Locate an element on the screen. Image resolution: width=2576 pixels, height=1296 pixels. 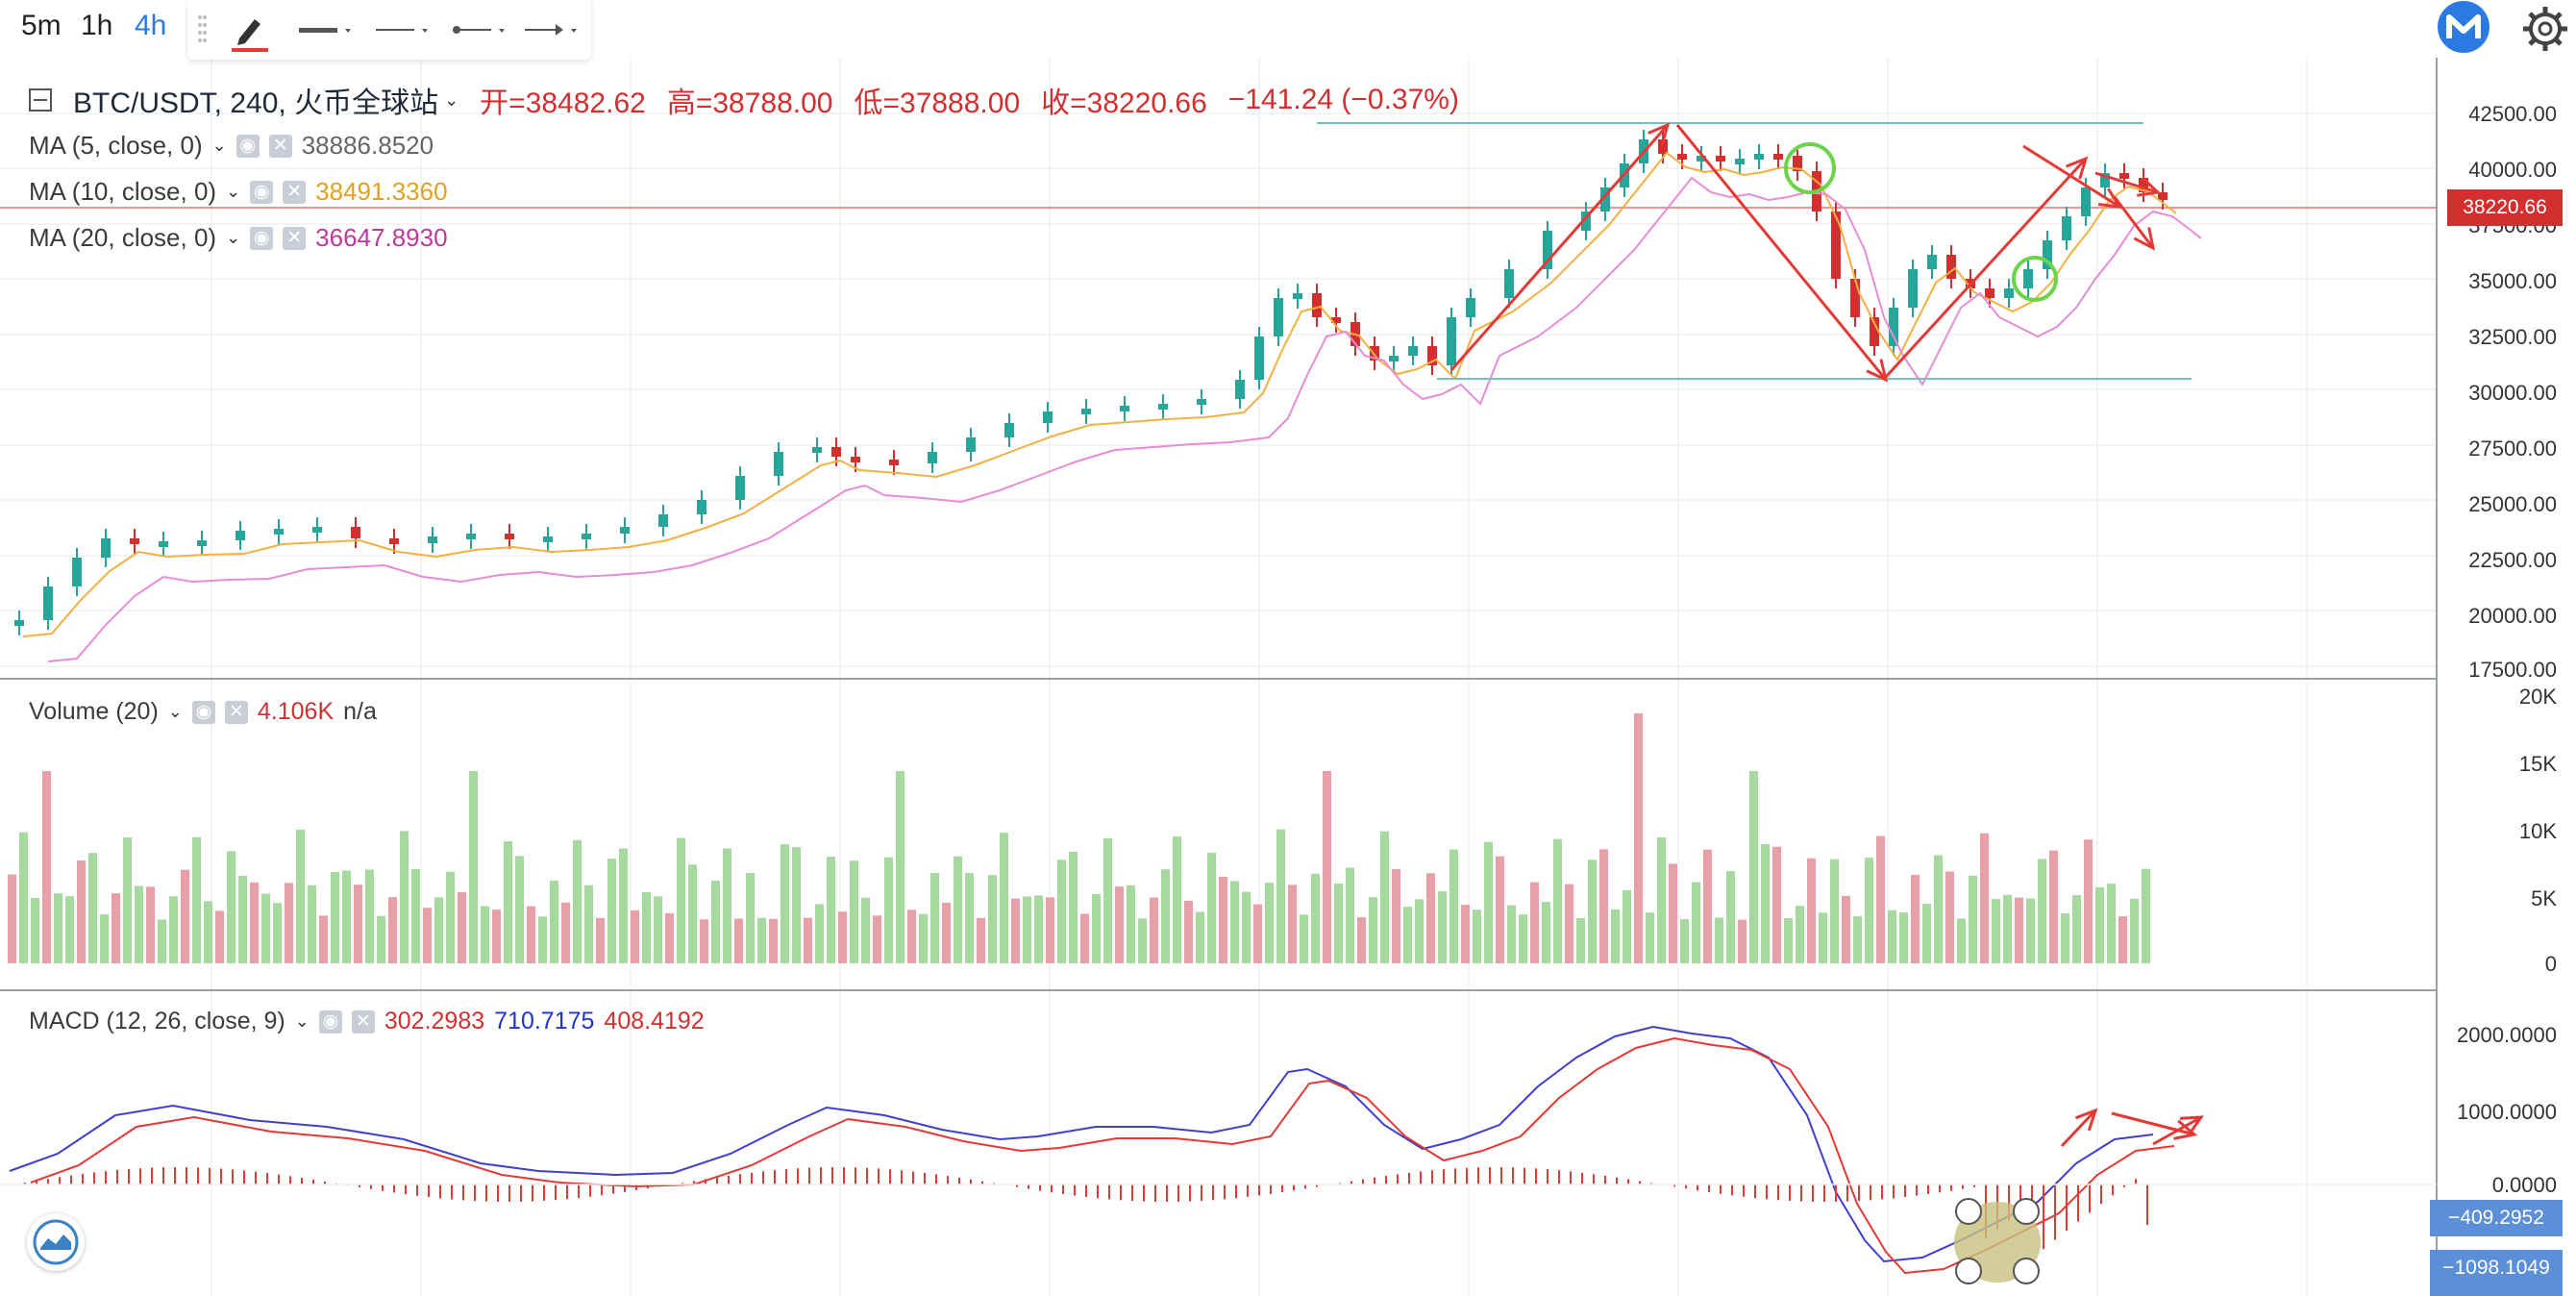
chart-type-button is located at coordinates (56, 1242).